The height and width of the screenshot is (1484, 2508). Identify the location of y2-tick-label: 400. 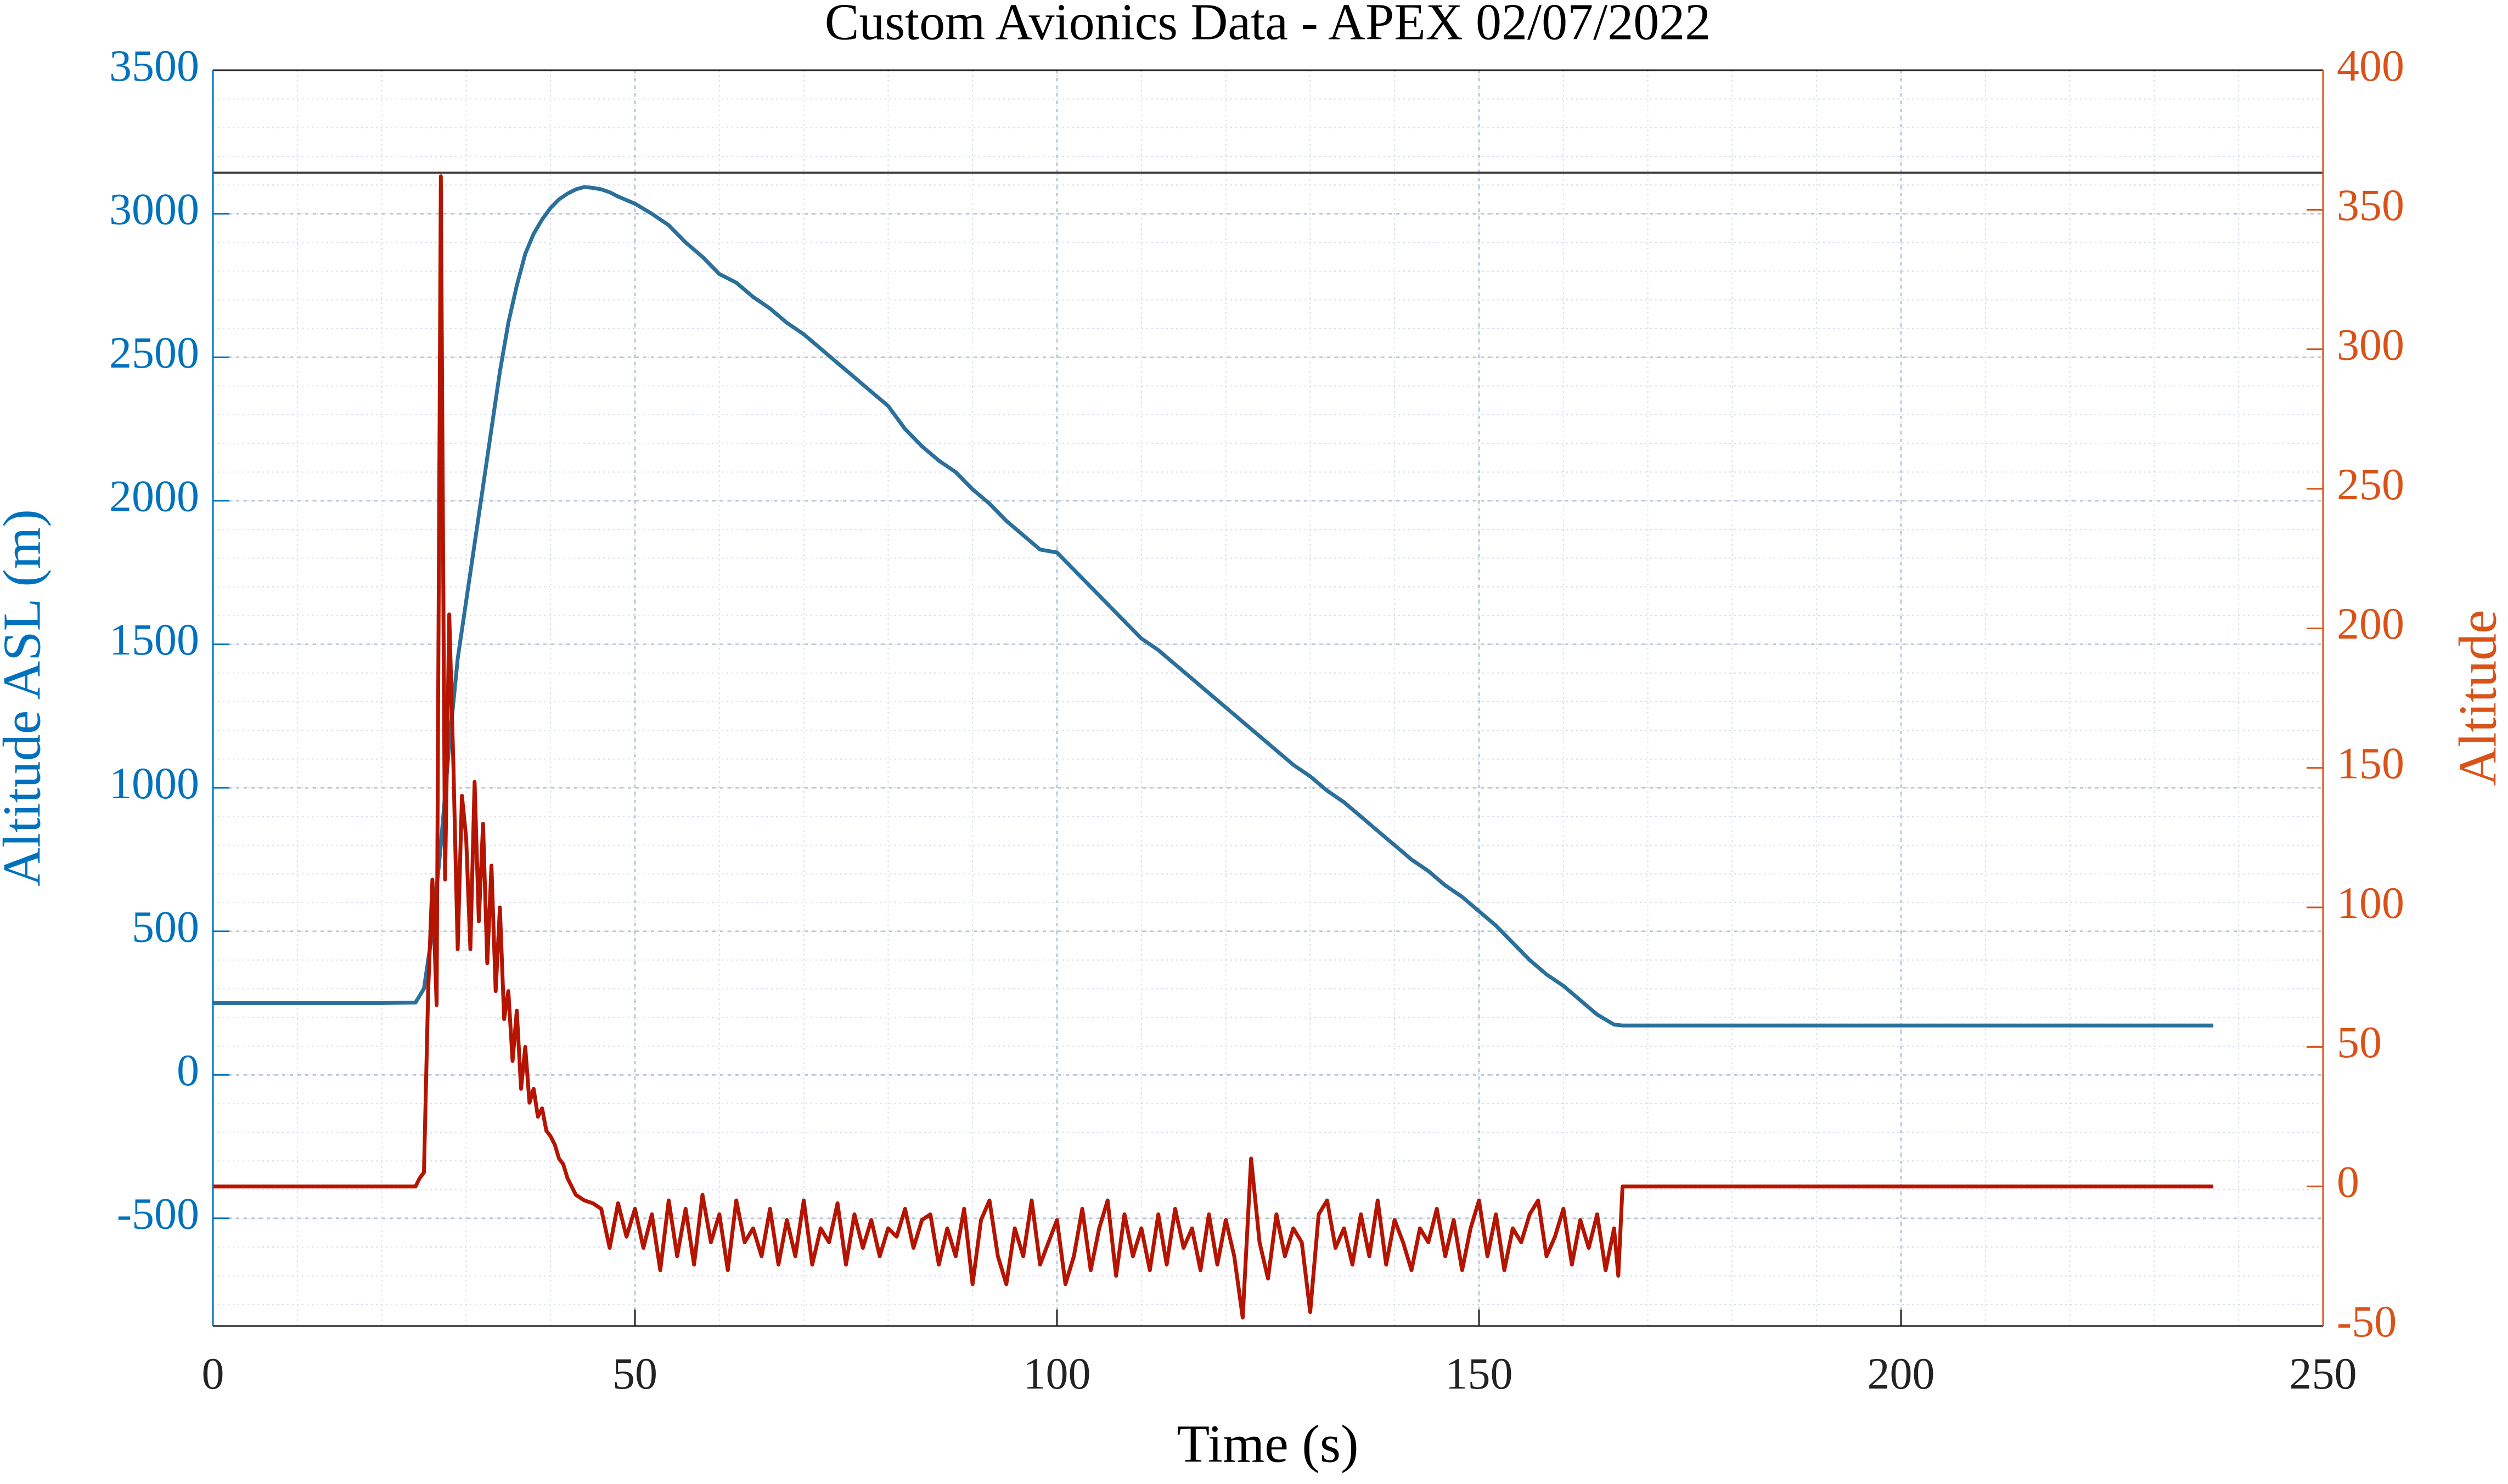
(2370, 66).